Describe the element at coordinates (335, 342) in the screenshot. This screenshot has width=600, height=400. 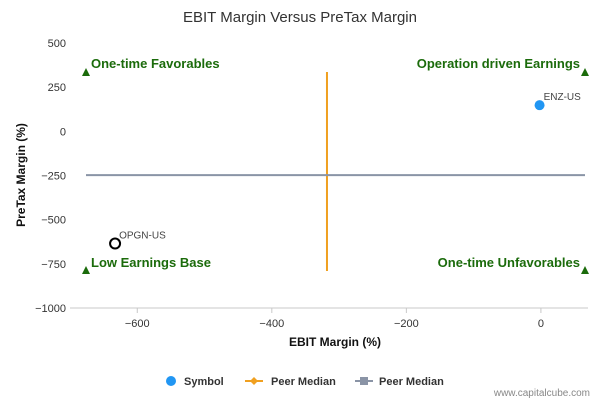
I see `x-axis-title: EBIT Margin (%)` at that location.